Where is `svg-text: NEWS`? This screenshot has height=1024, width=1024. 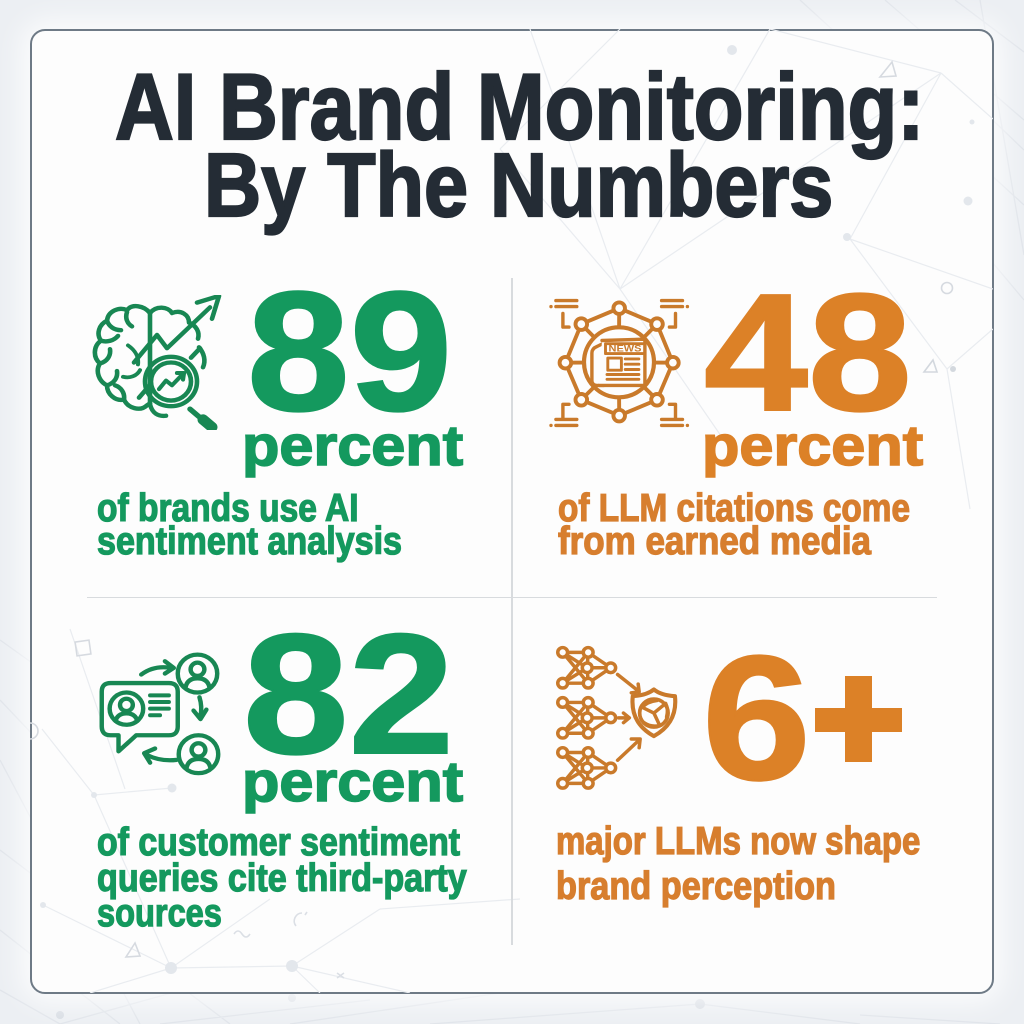
svg-text: NEWS is located at coordinates (625, 349).